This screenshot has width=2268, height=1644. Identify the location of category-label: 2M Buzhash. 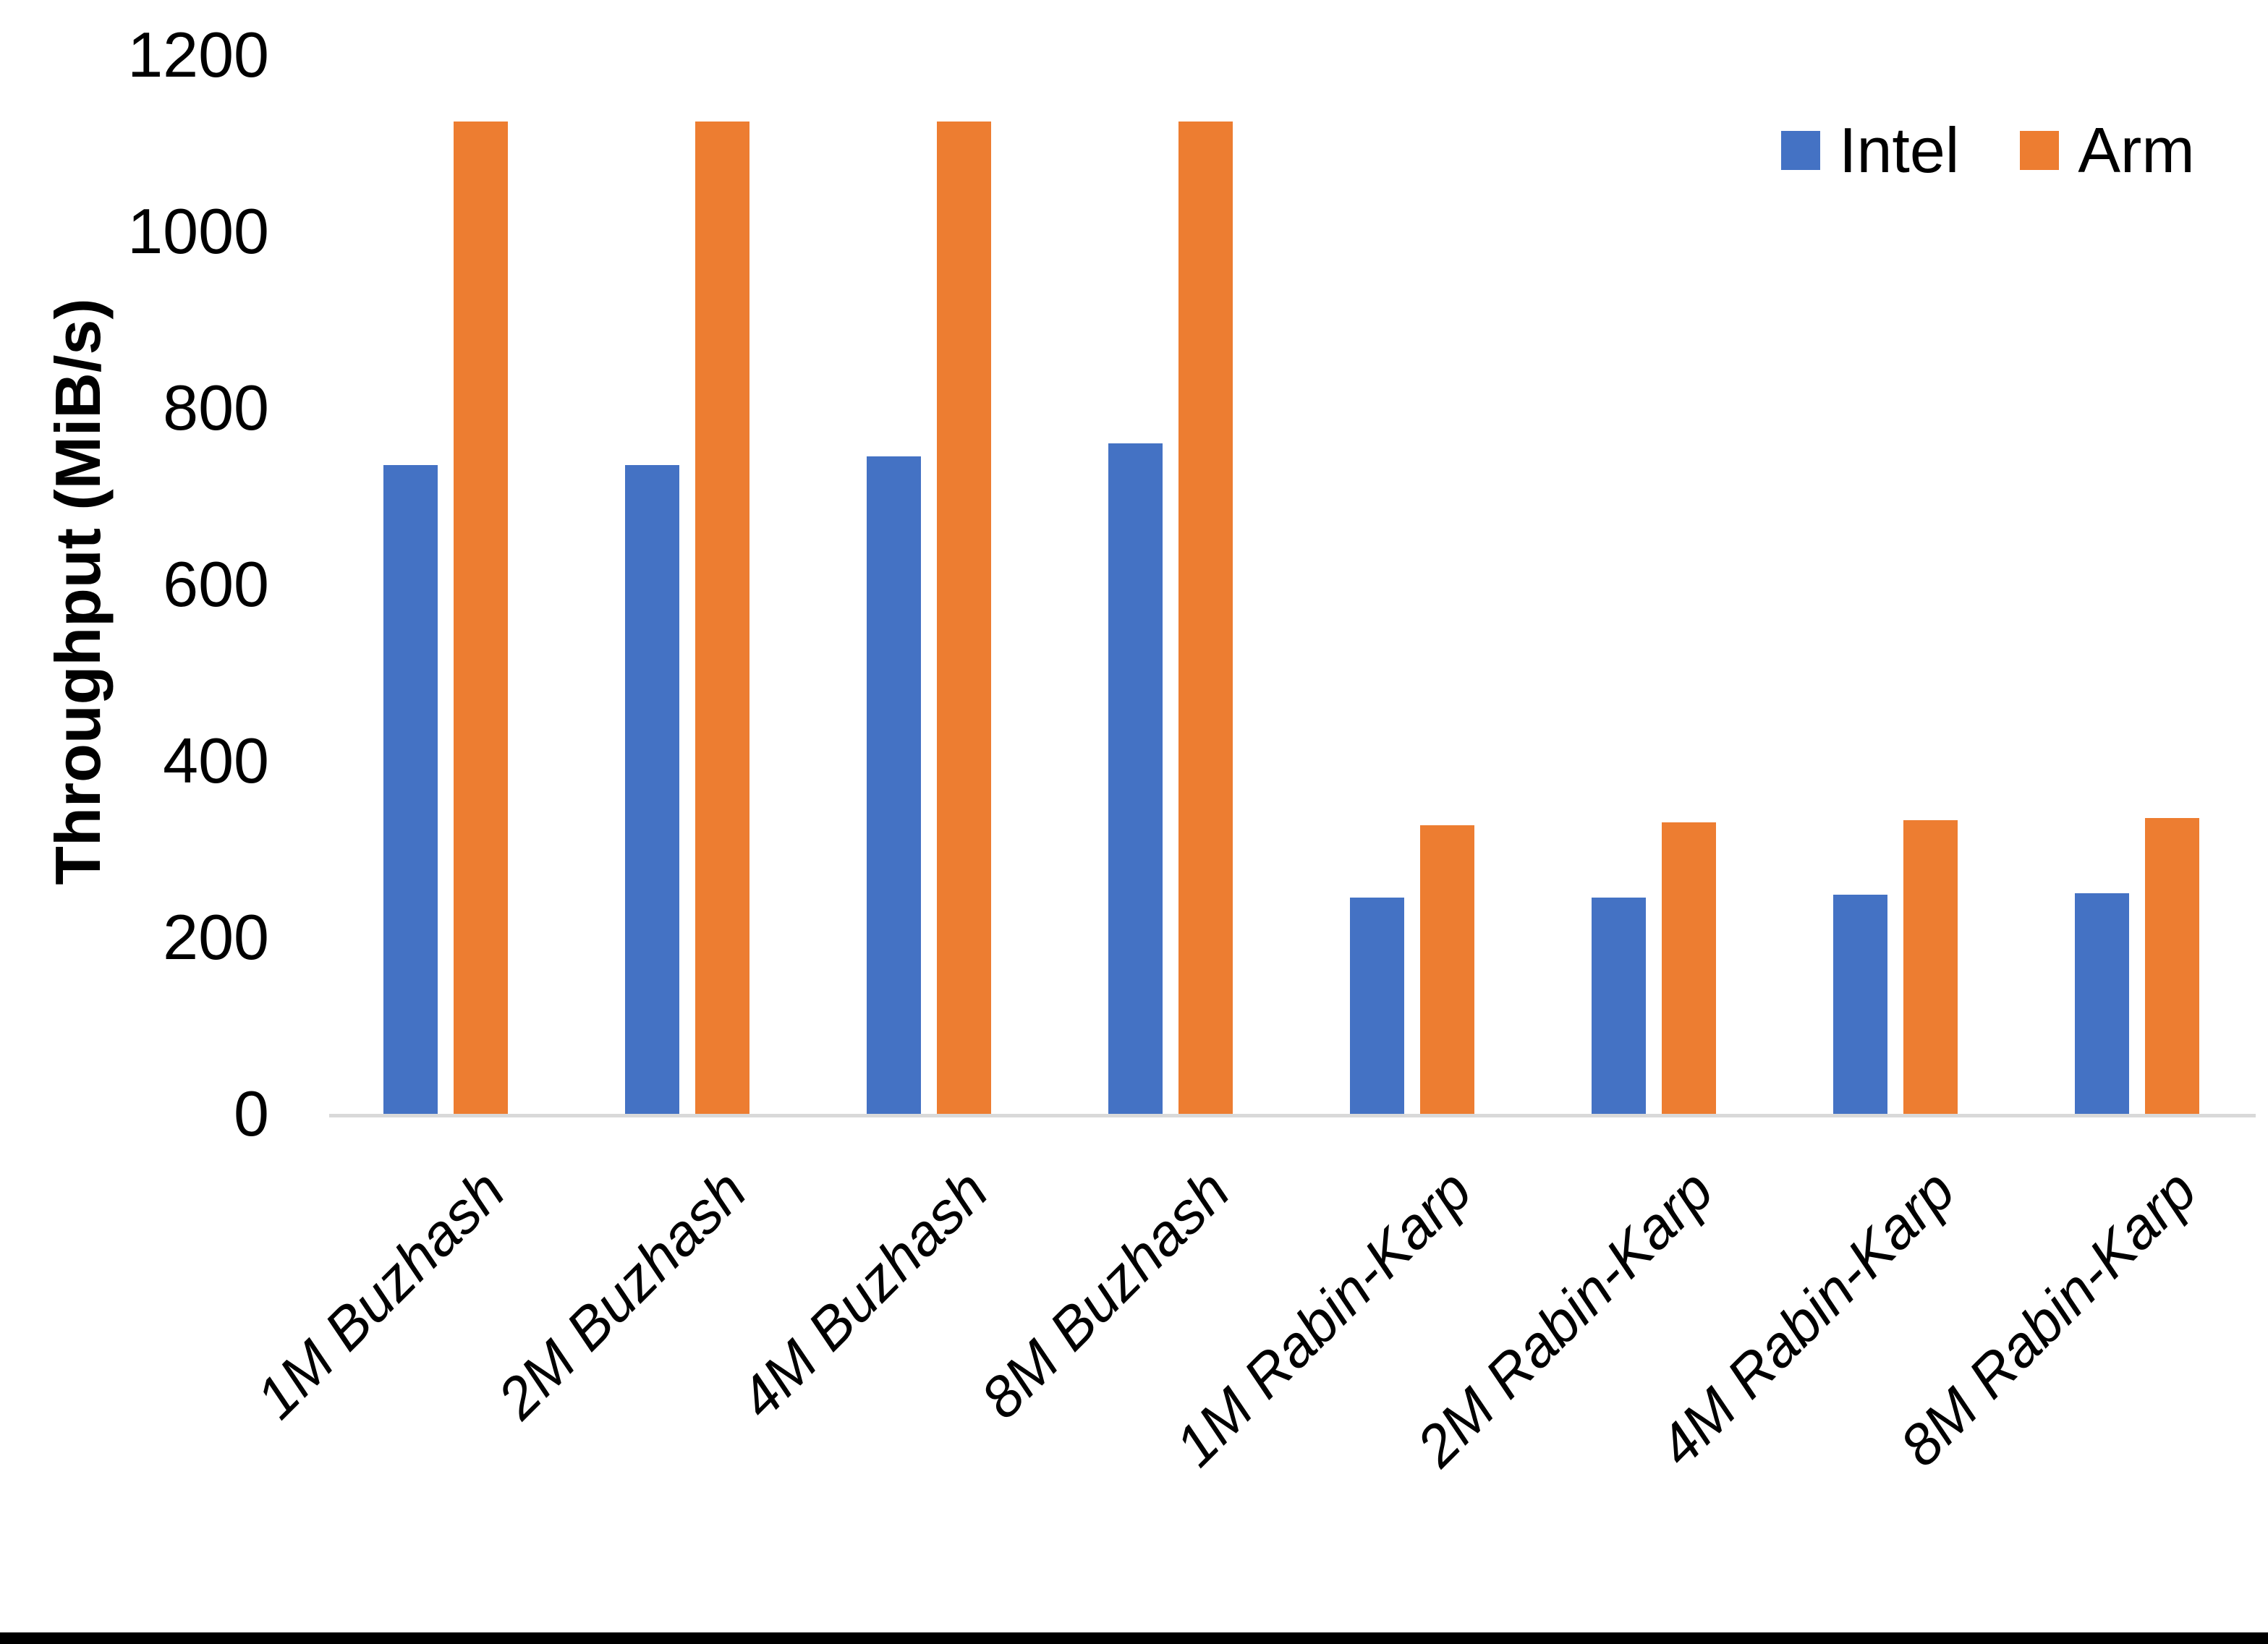
(622, 1294).